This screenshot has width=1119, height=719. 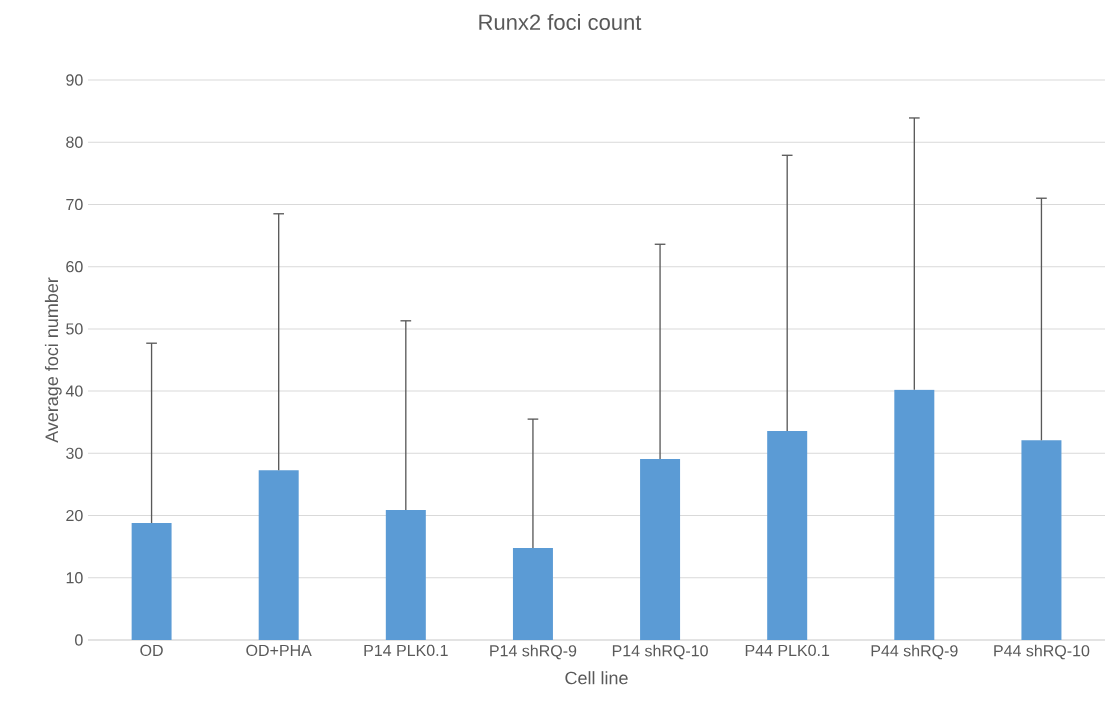 I want to click on y-tick-label: 0, so click(x=79, y=640).